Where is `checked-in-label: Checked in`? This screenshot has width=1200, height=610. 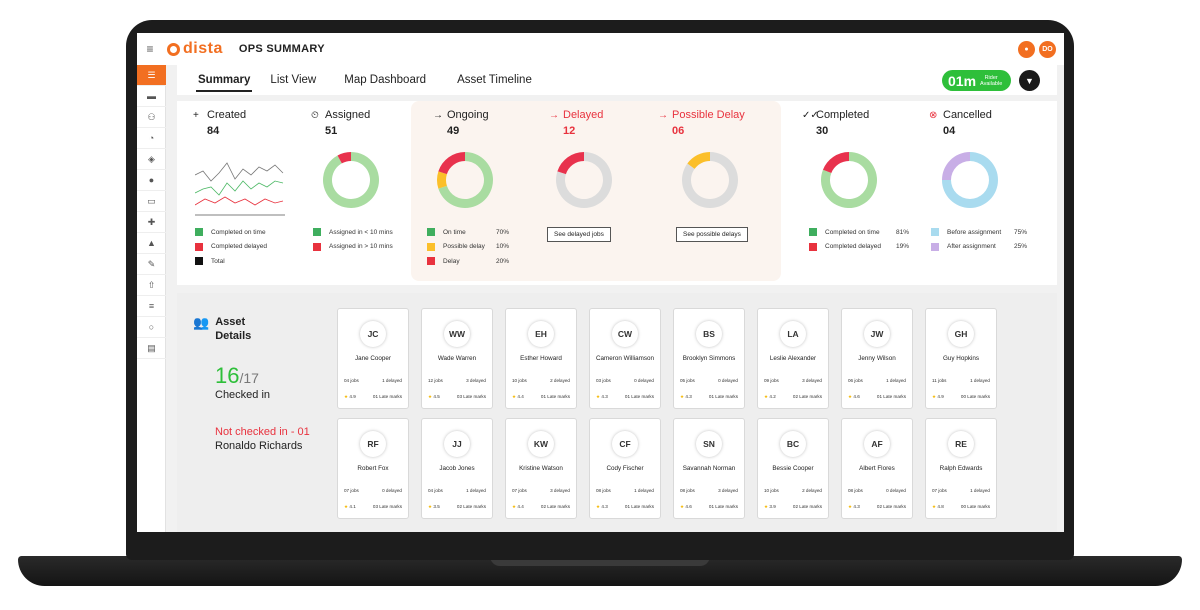
checked-in-label: Checked in is located at coordinates (243, 395).